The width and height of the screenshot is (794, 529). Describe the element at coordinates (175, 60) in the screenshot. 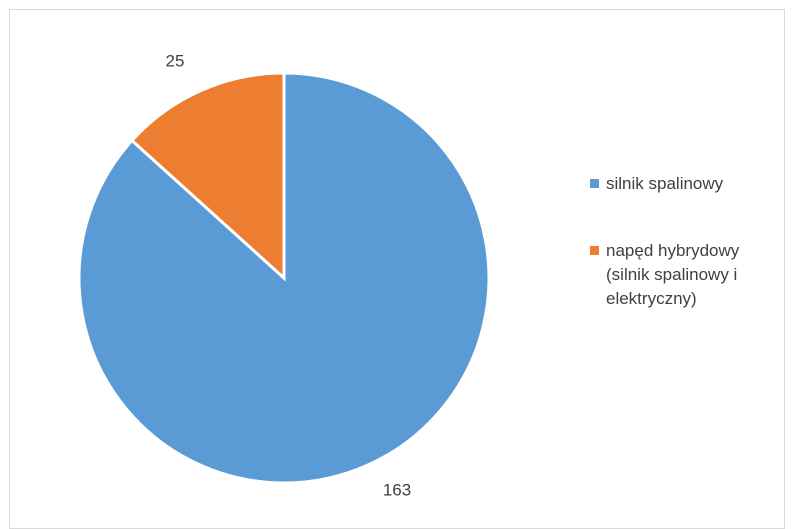

I see `data-label-naped-hybrydowy: 25` at that location.